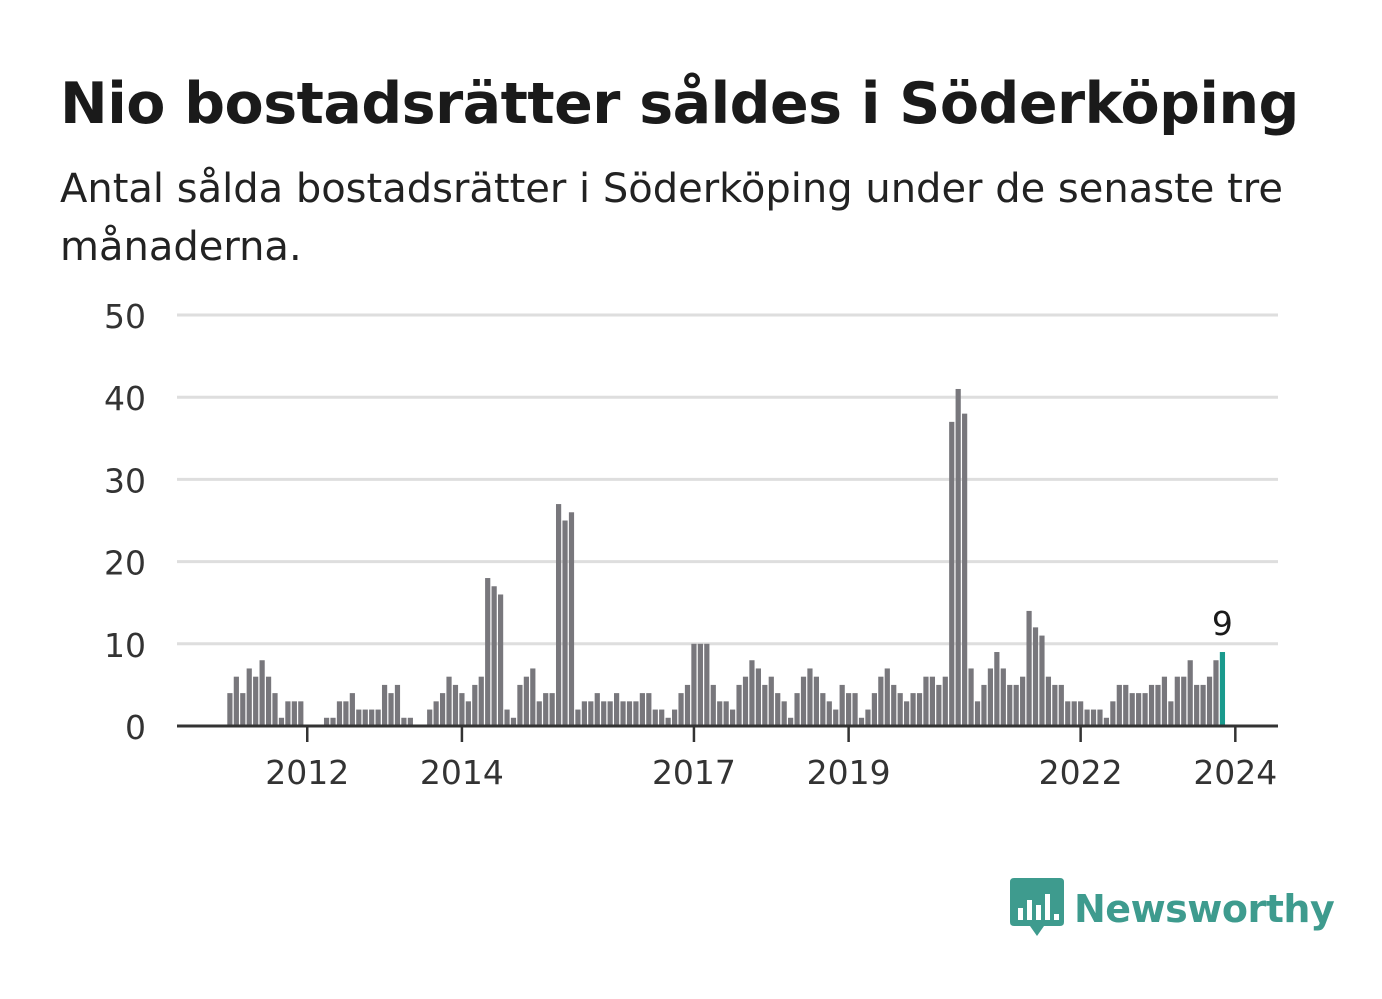  I want to click on x-tick-label: 2022, so click(1081, 772).